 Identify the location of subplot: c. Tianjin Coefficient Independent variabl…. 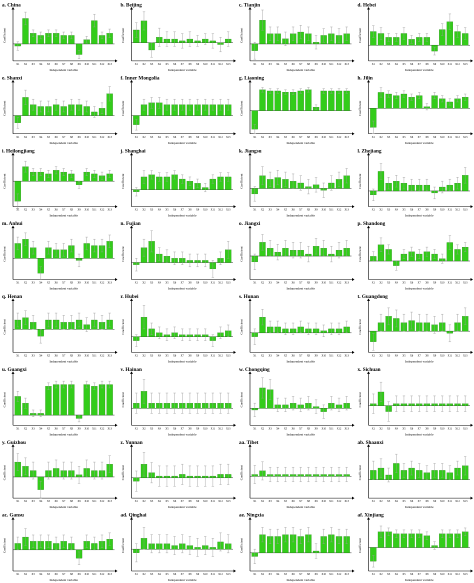
(297, 37).